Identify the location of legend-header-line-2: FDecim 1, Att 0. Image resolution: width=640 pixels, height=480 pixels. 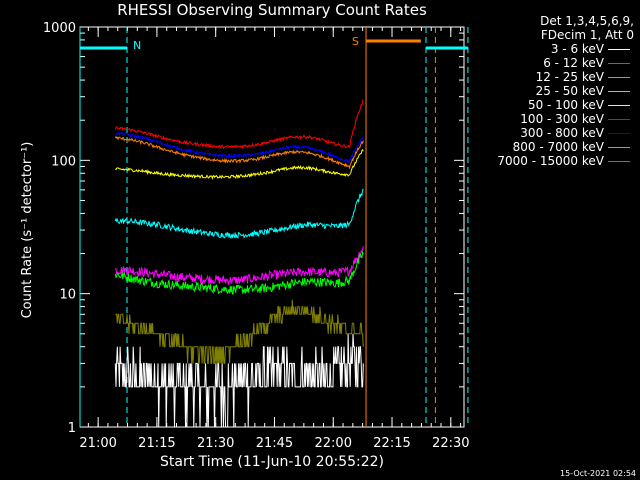
(587, 35).